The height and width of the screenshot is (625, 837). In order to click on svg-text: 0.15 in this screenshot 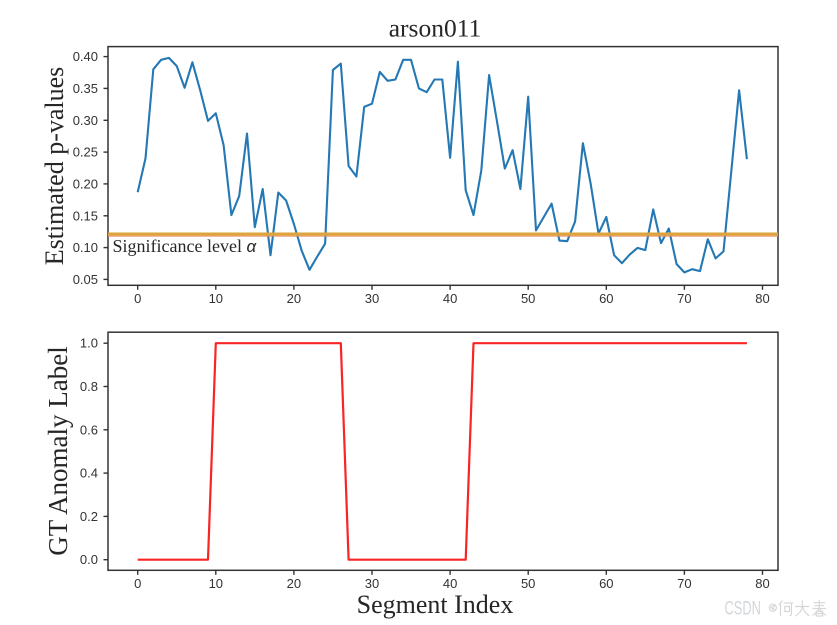, I will do `click(85, 215)`.